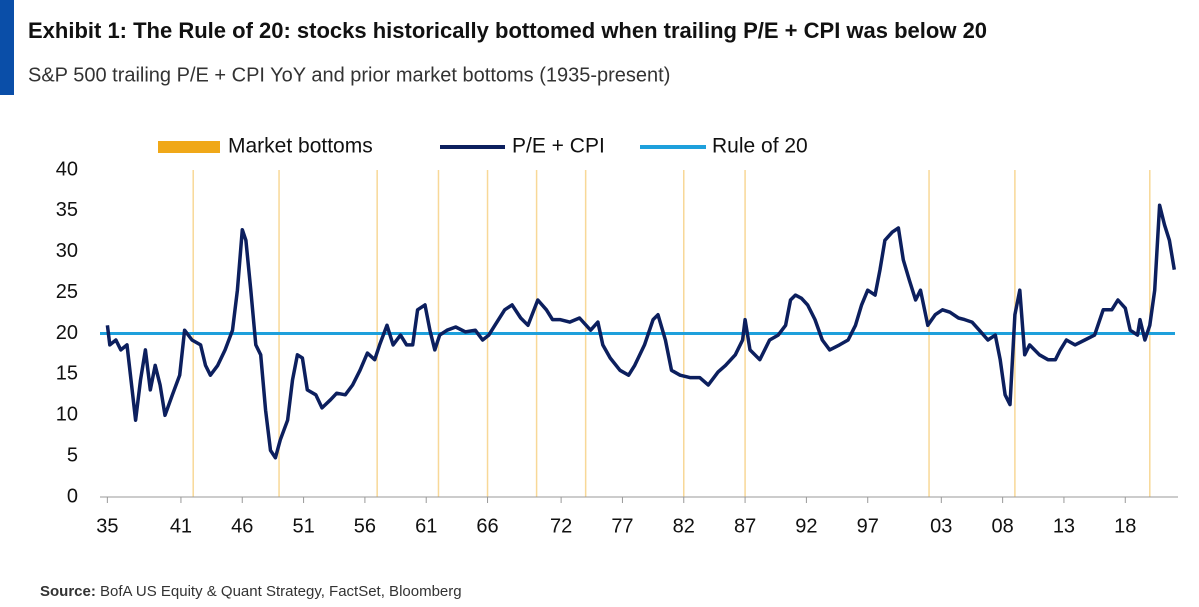 Image resolution: width=1199 pixels, height=607 pixels. What do you see at coordinates (622, 526) in the screenshot?
I see `x-tick-label: 77` at bounding box center [622, 526].